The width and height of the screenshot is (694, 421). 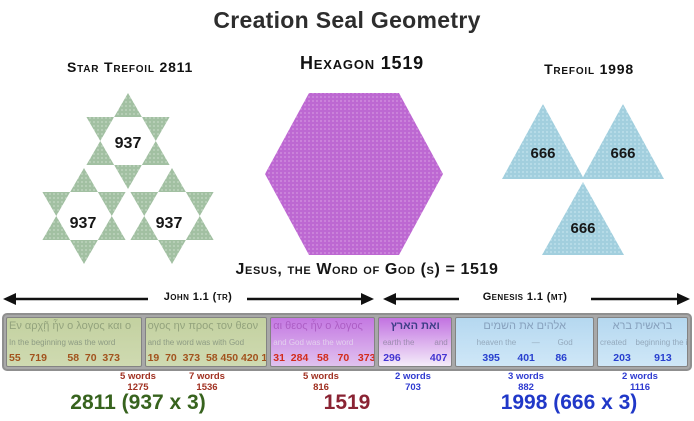 What do you see at coordinates (321, 387) in the screenshot?
I see `word-count-sum: 816` at bounding box center [321, 387].